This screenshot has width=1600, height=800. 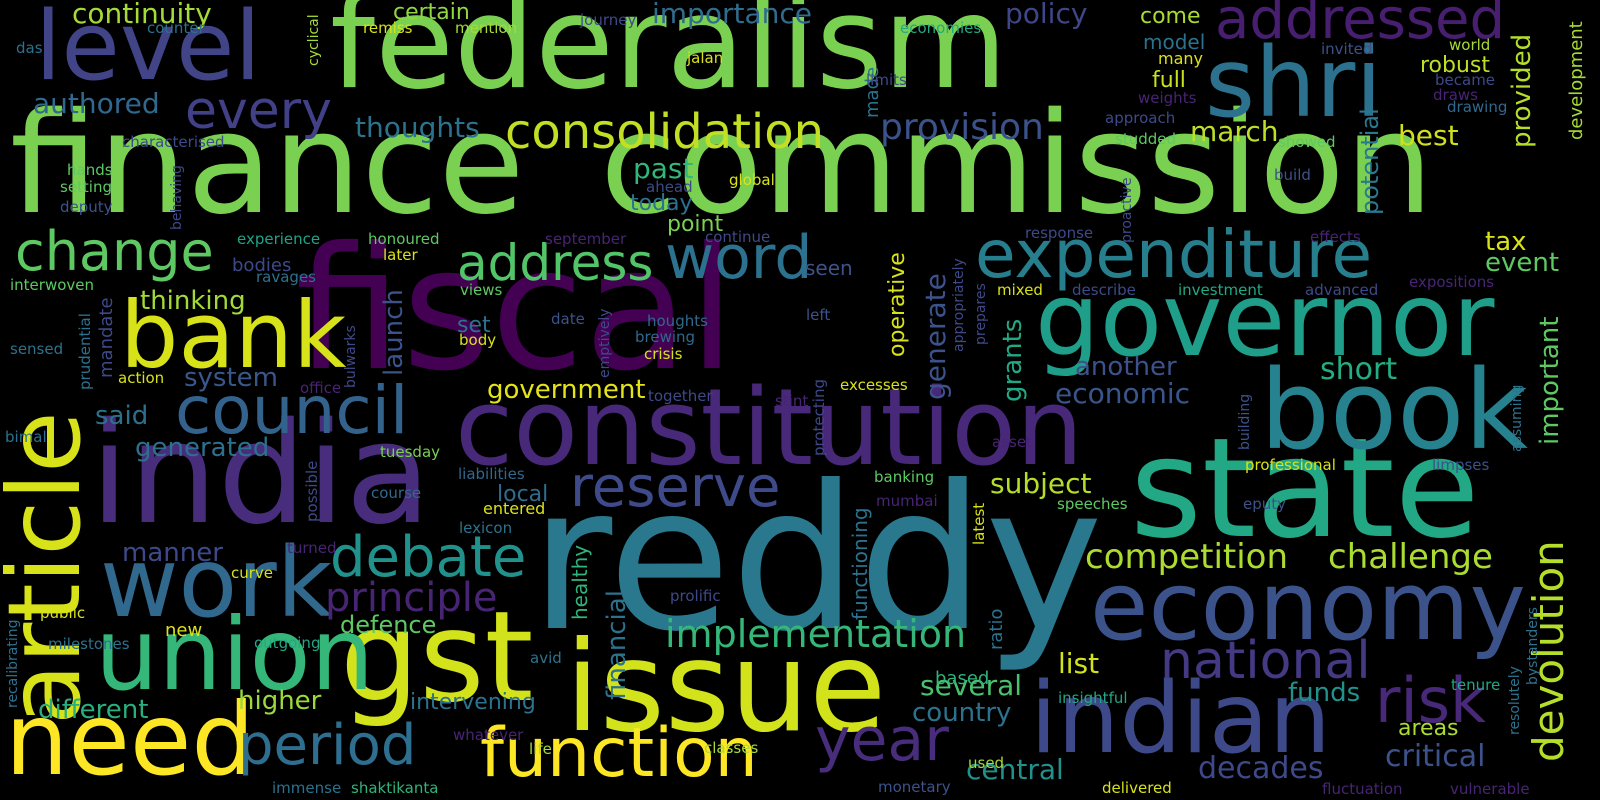 I want to click on word-reserve: reserve, so click(x=675, y=487).